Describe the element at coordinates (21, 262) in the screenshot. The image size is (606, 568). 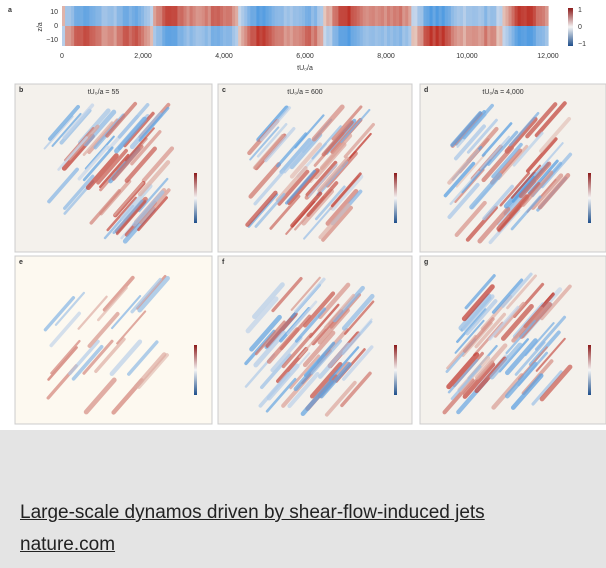
I see `panel-letter: e` at that location.